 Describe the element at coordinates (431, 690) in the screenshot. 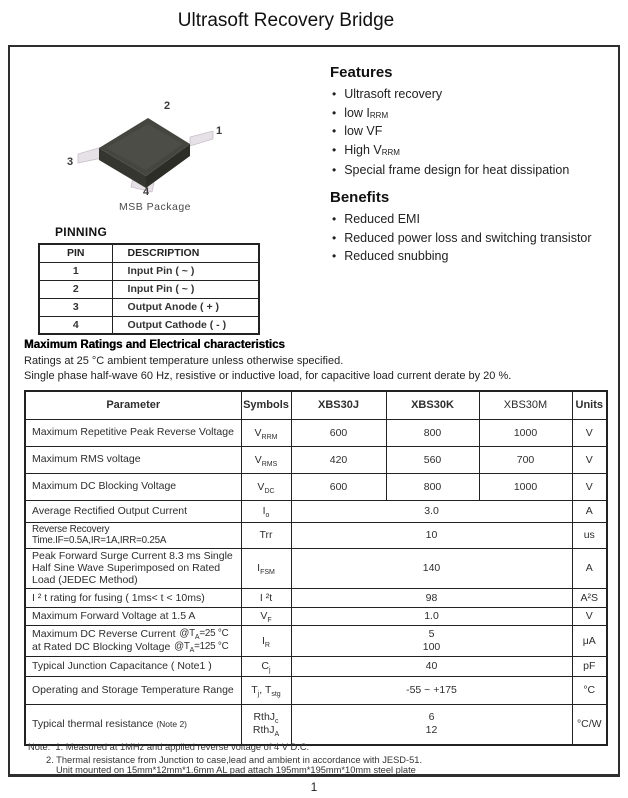

I see `value-cell: -55 ~ +175` at that location.